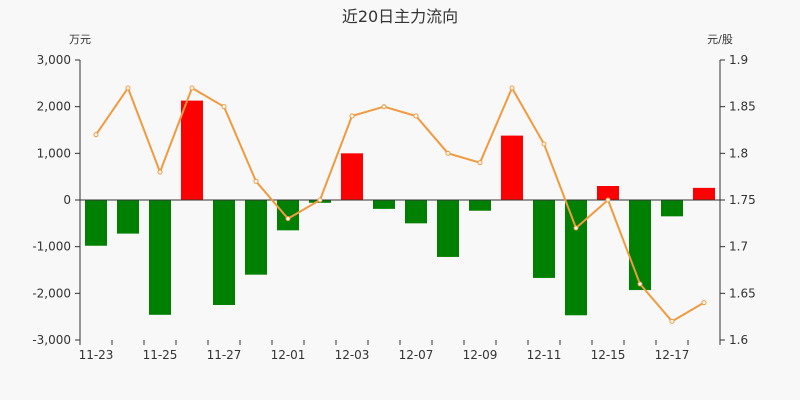 Image resolution: width=800 pixels, height=400 pixels. I want to click on left-tick-label: -1,000, so click(51, 247).